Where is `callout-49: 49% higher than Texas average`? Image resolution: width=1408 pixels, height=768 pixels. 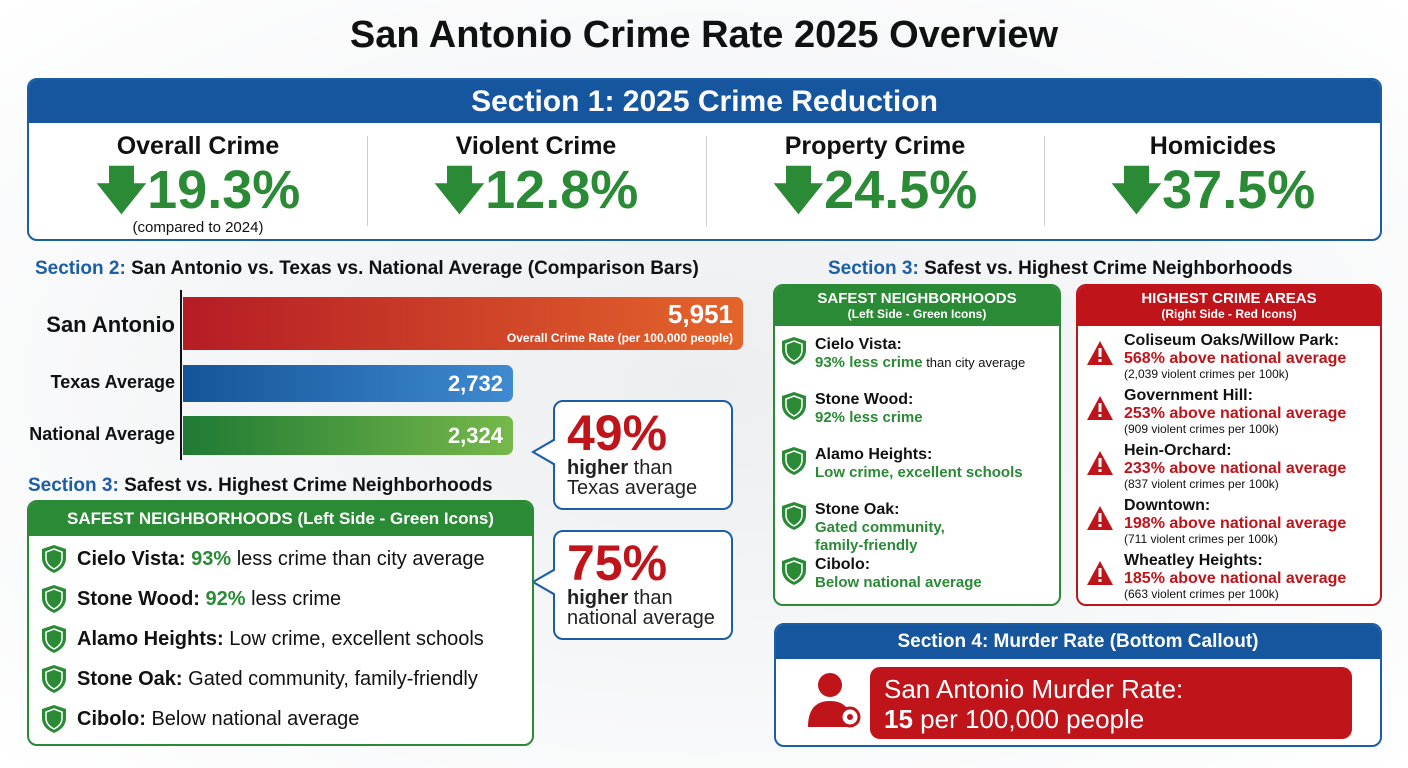
callout-49: 49% higher than Texas average is located at coordinates (632, 455).